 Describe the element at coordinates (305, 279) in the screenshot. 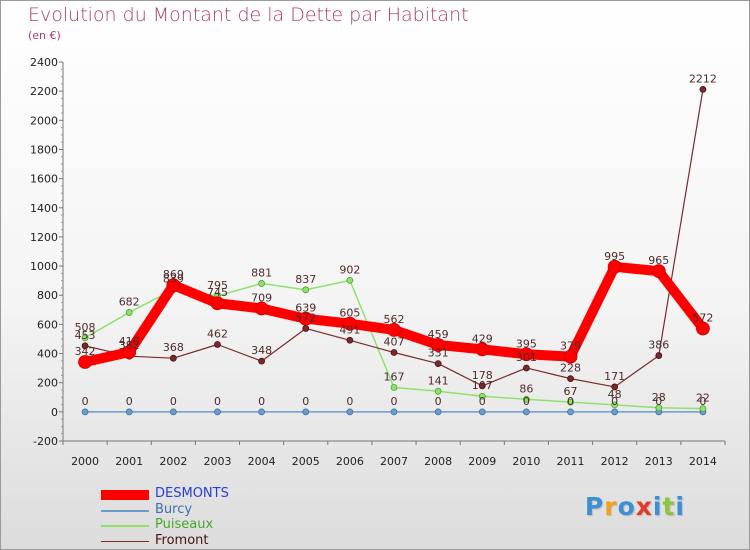

I see `data-label-puiseaux: 837` at that location.